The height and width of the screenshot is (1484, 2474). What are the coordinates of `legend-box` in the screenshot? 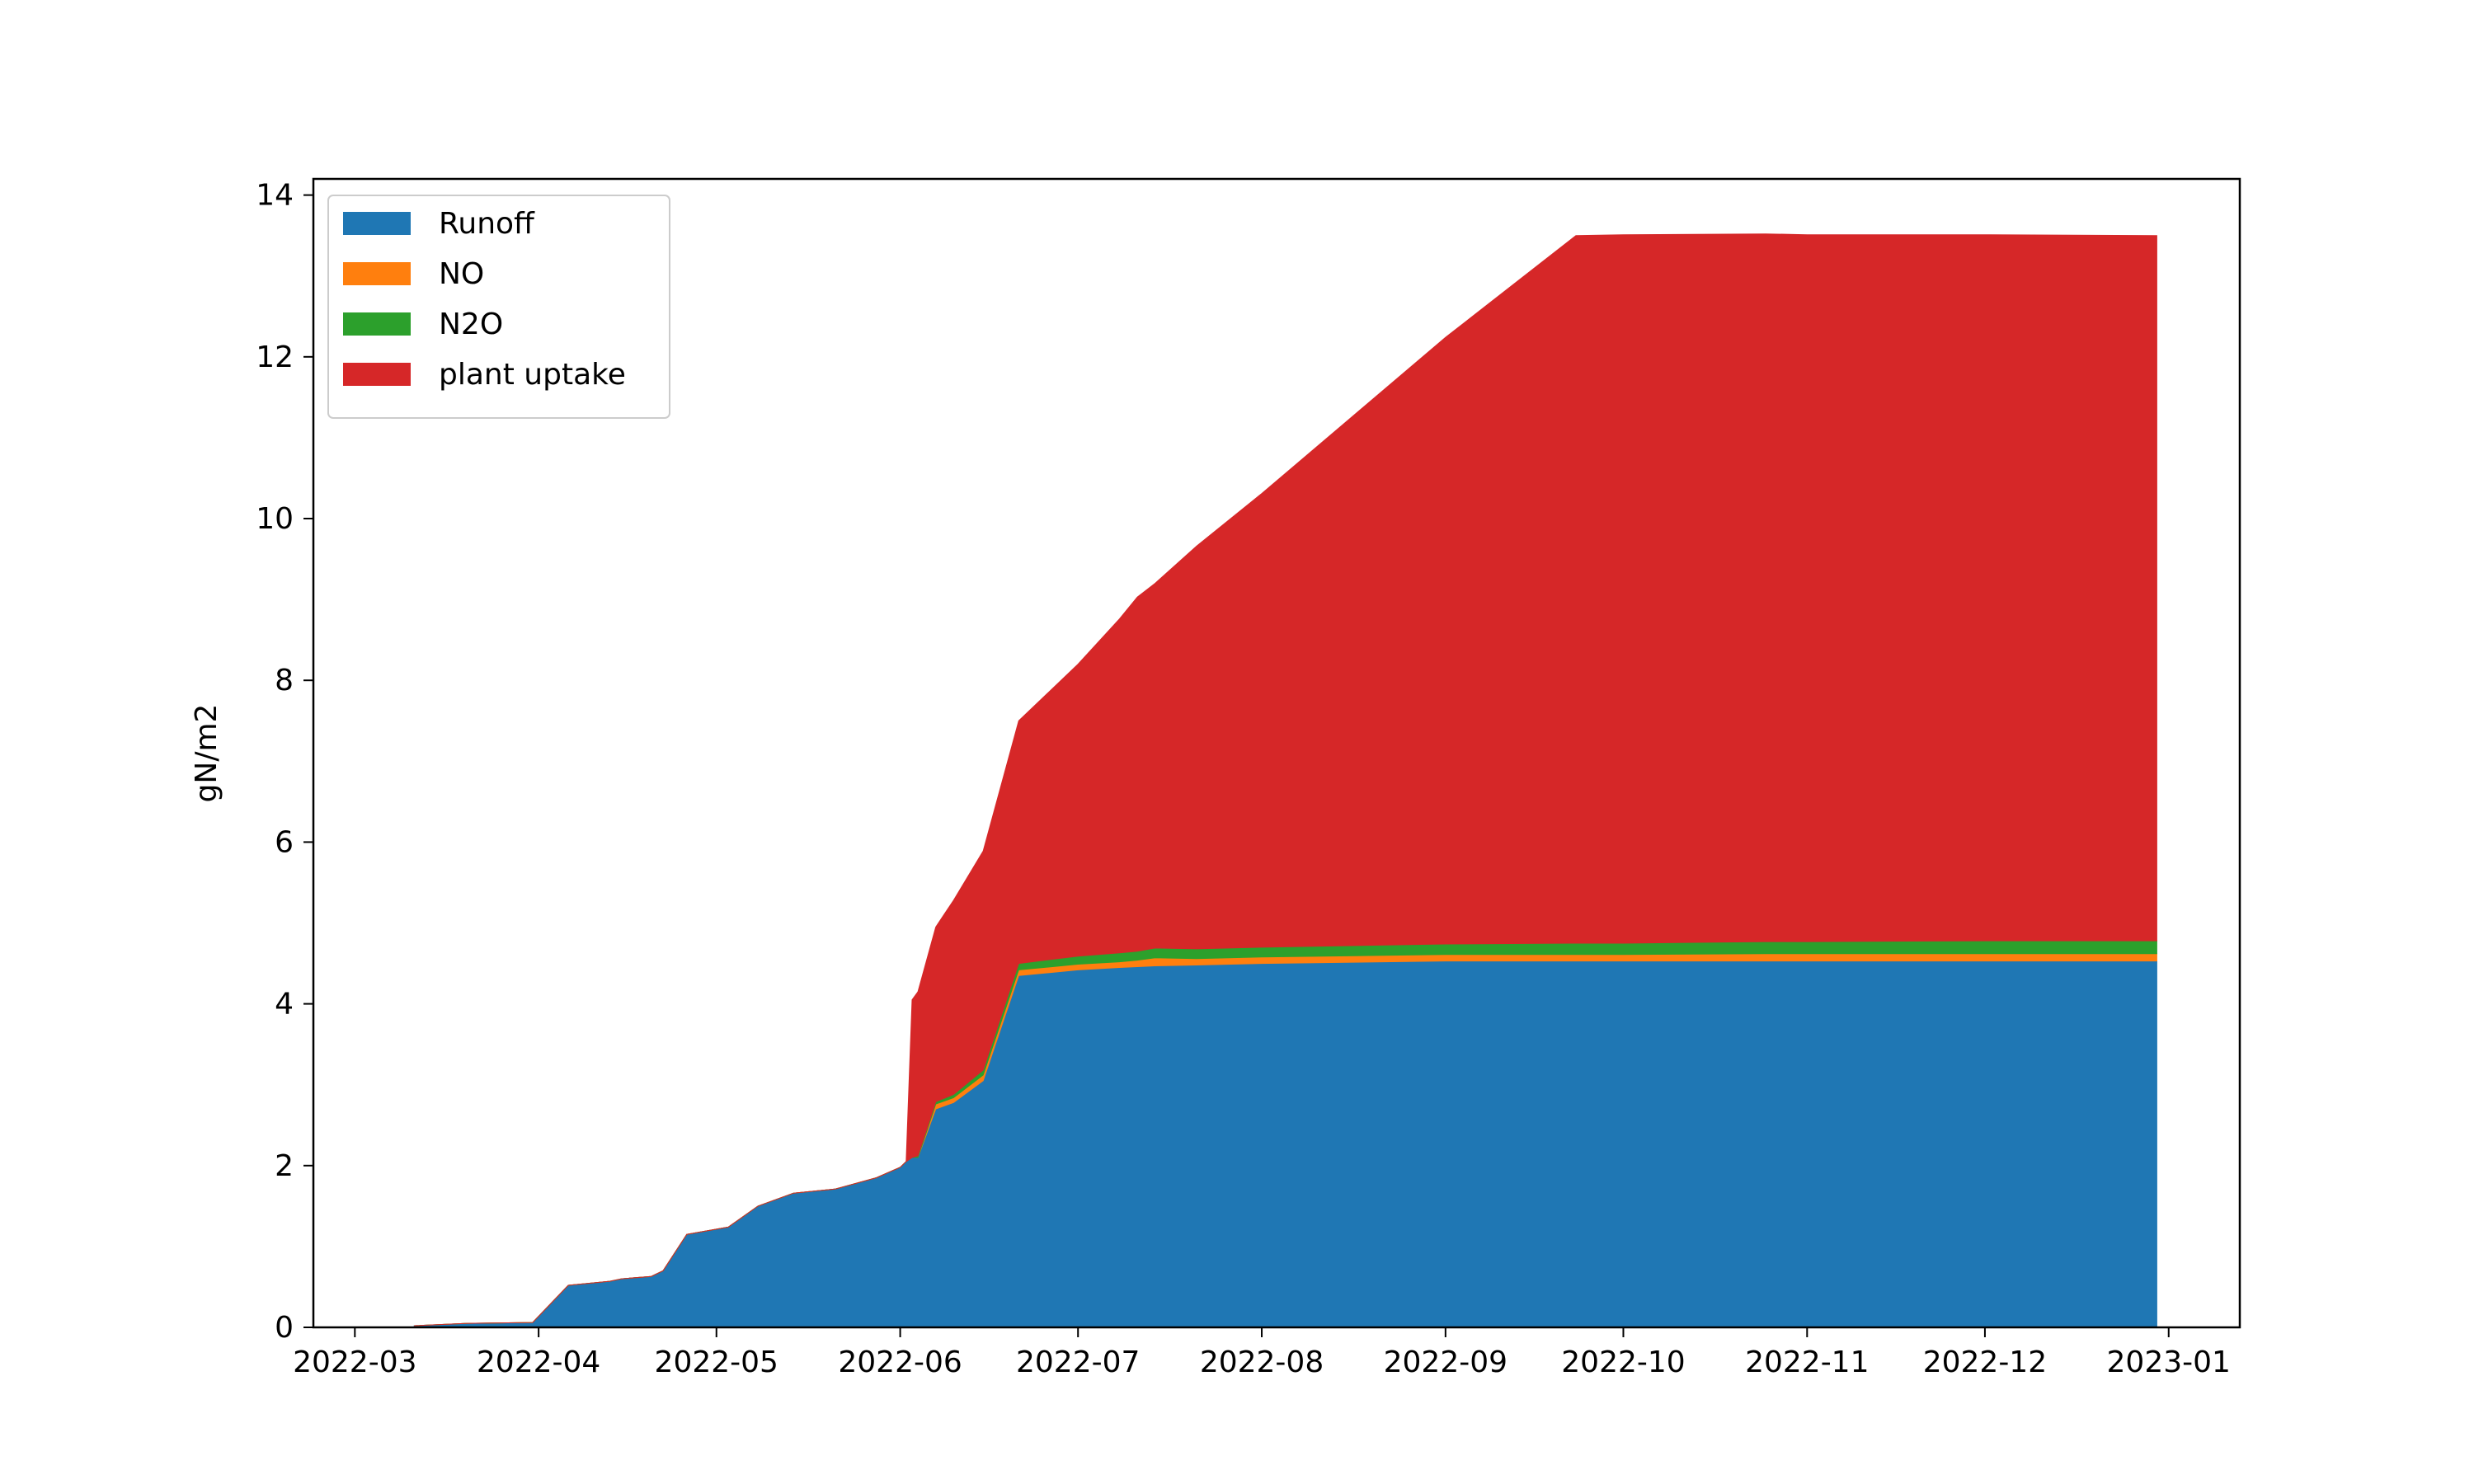 It's located at (498, 307).